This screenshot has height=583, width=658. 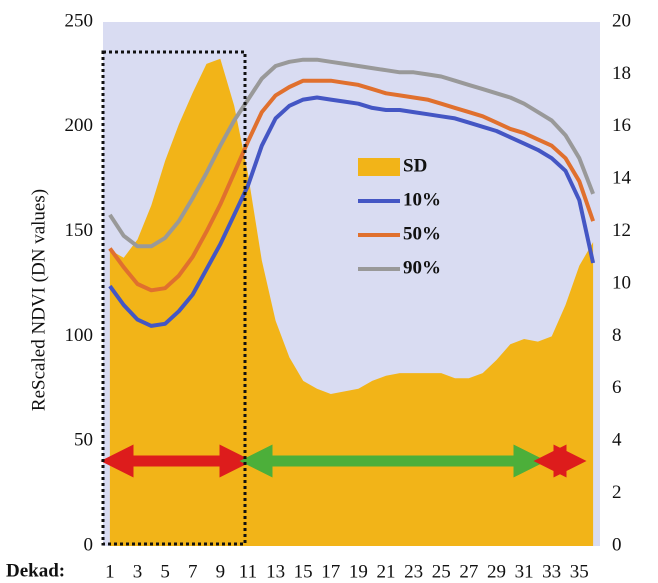 What do you see at coordinates (496, 571) in the screenshot?
I see `x-tick-label: 29` at bounding box center [496, 571].